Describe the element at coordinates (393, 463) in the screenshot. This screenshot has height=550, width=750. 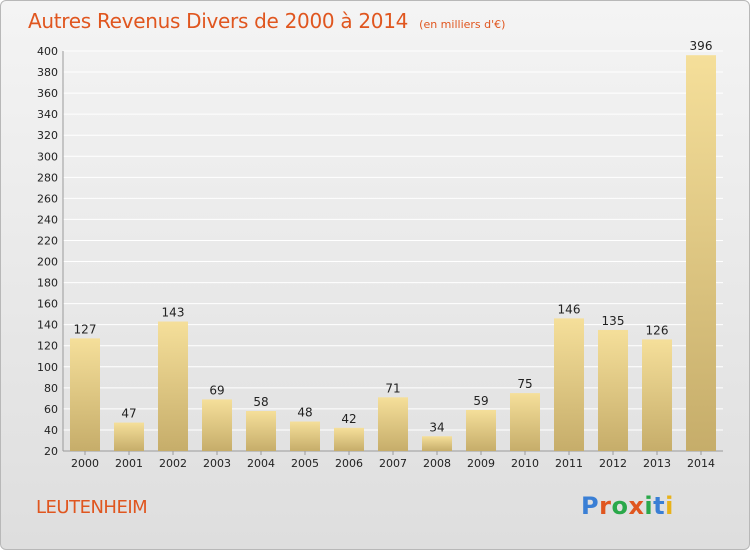
I see `x-tick-label: 2007` at that location.